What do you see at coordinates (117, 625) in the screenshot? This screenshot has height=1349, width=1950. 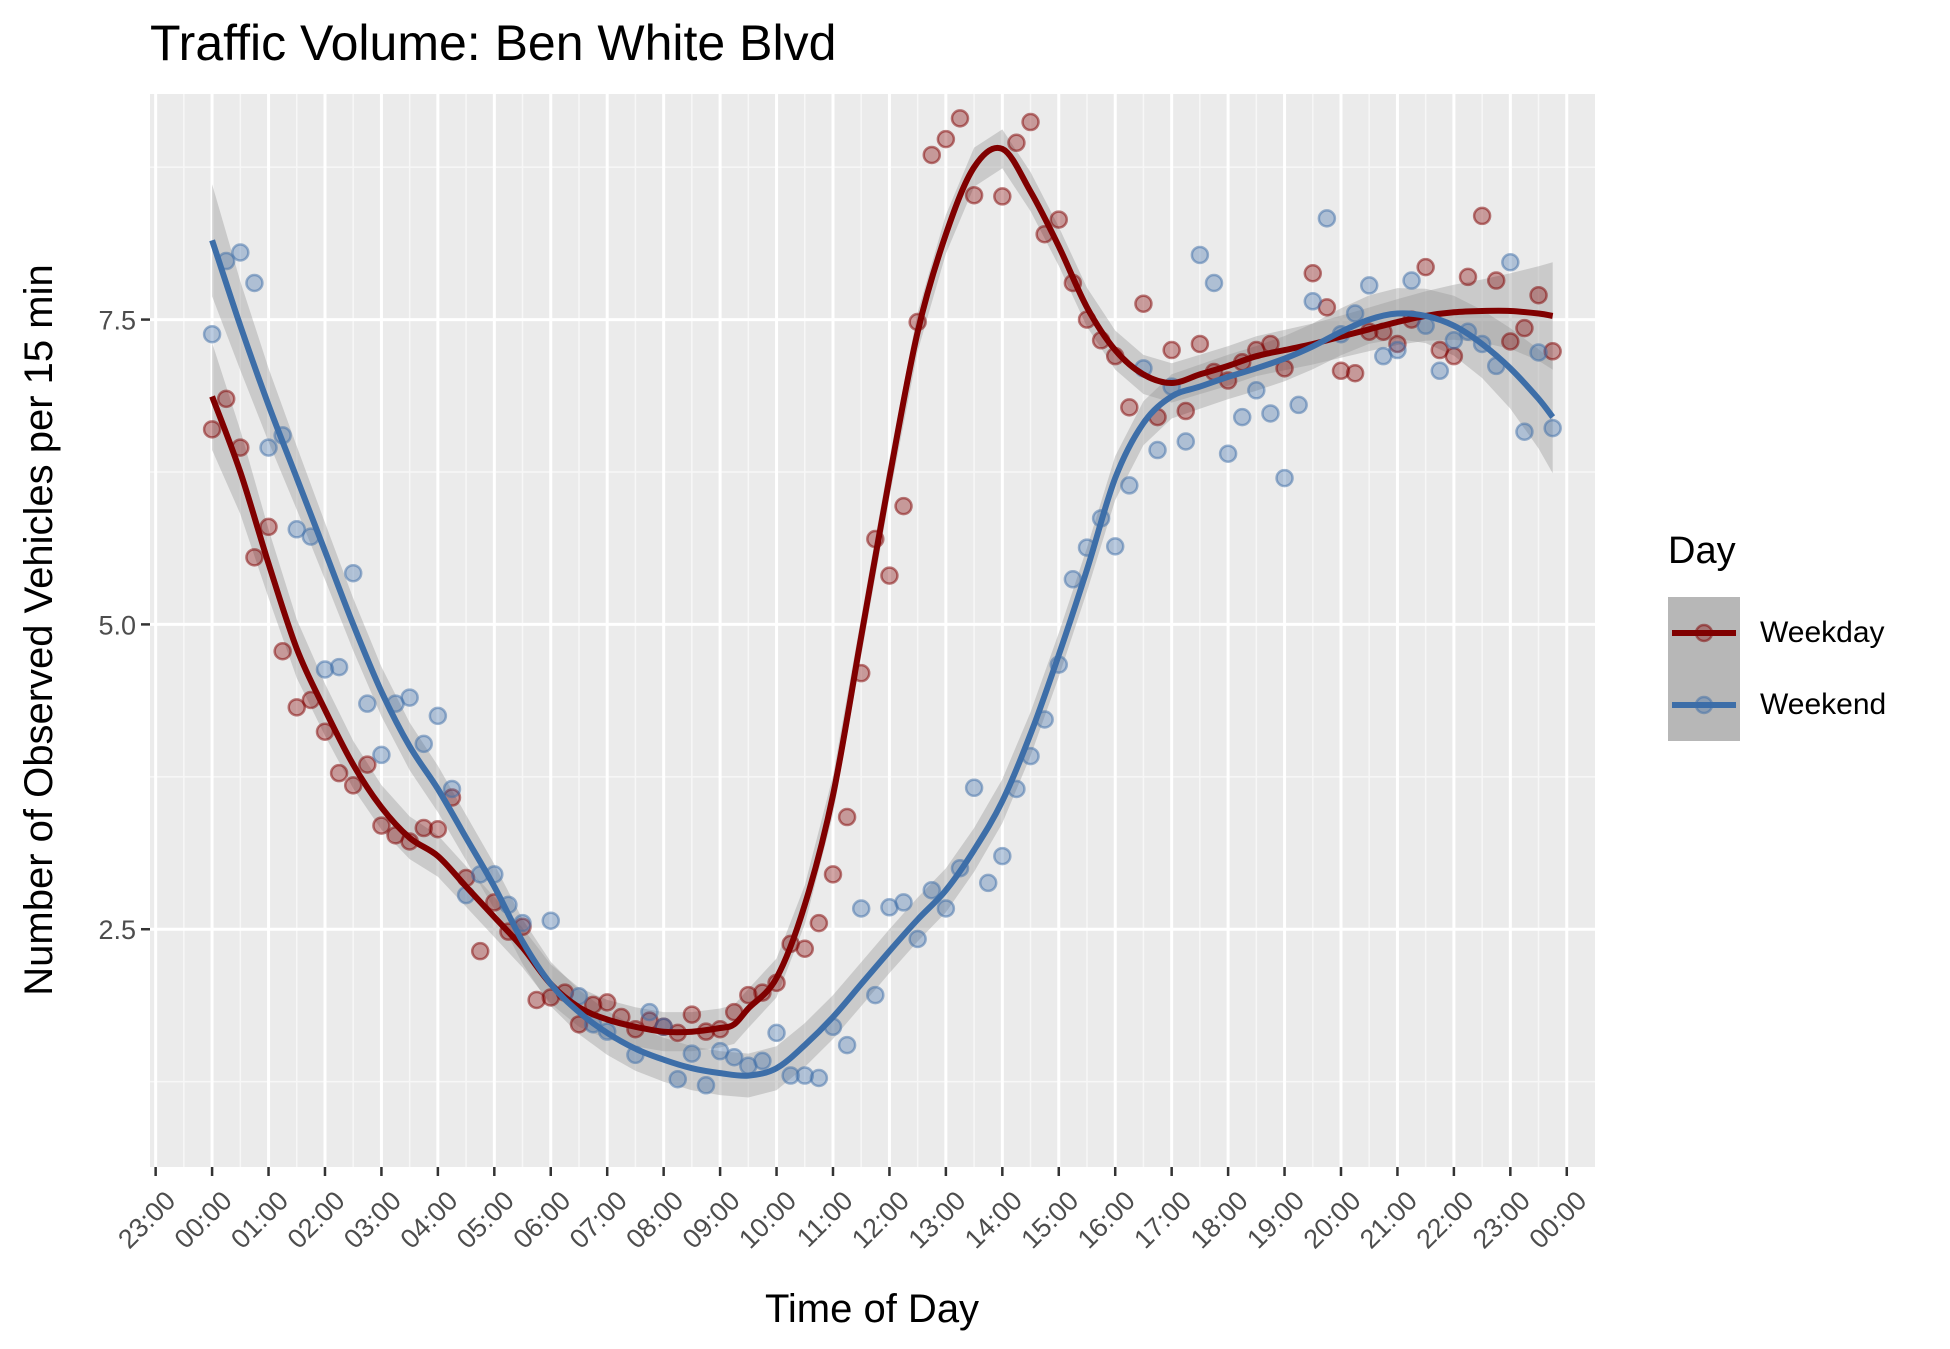 I see `y-tick-label: 5.0` at bounding box center [117, 625].